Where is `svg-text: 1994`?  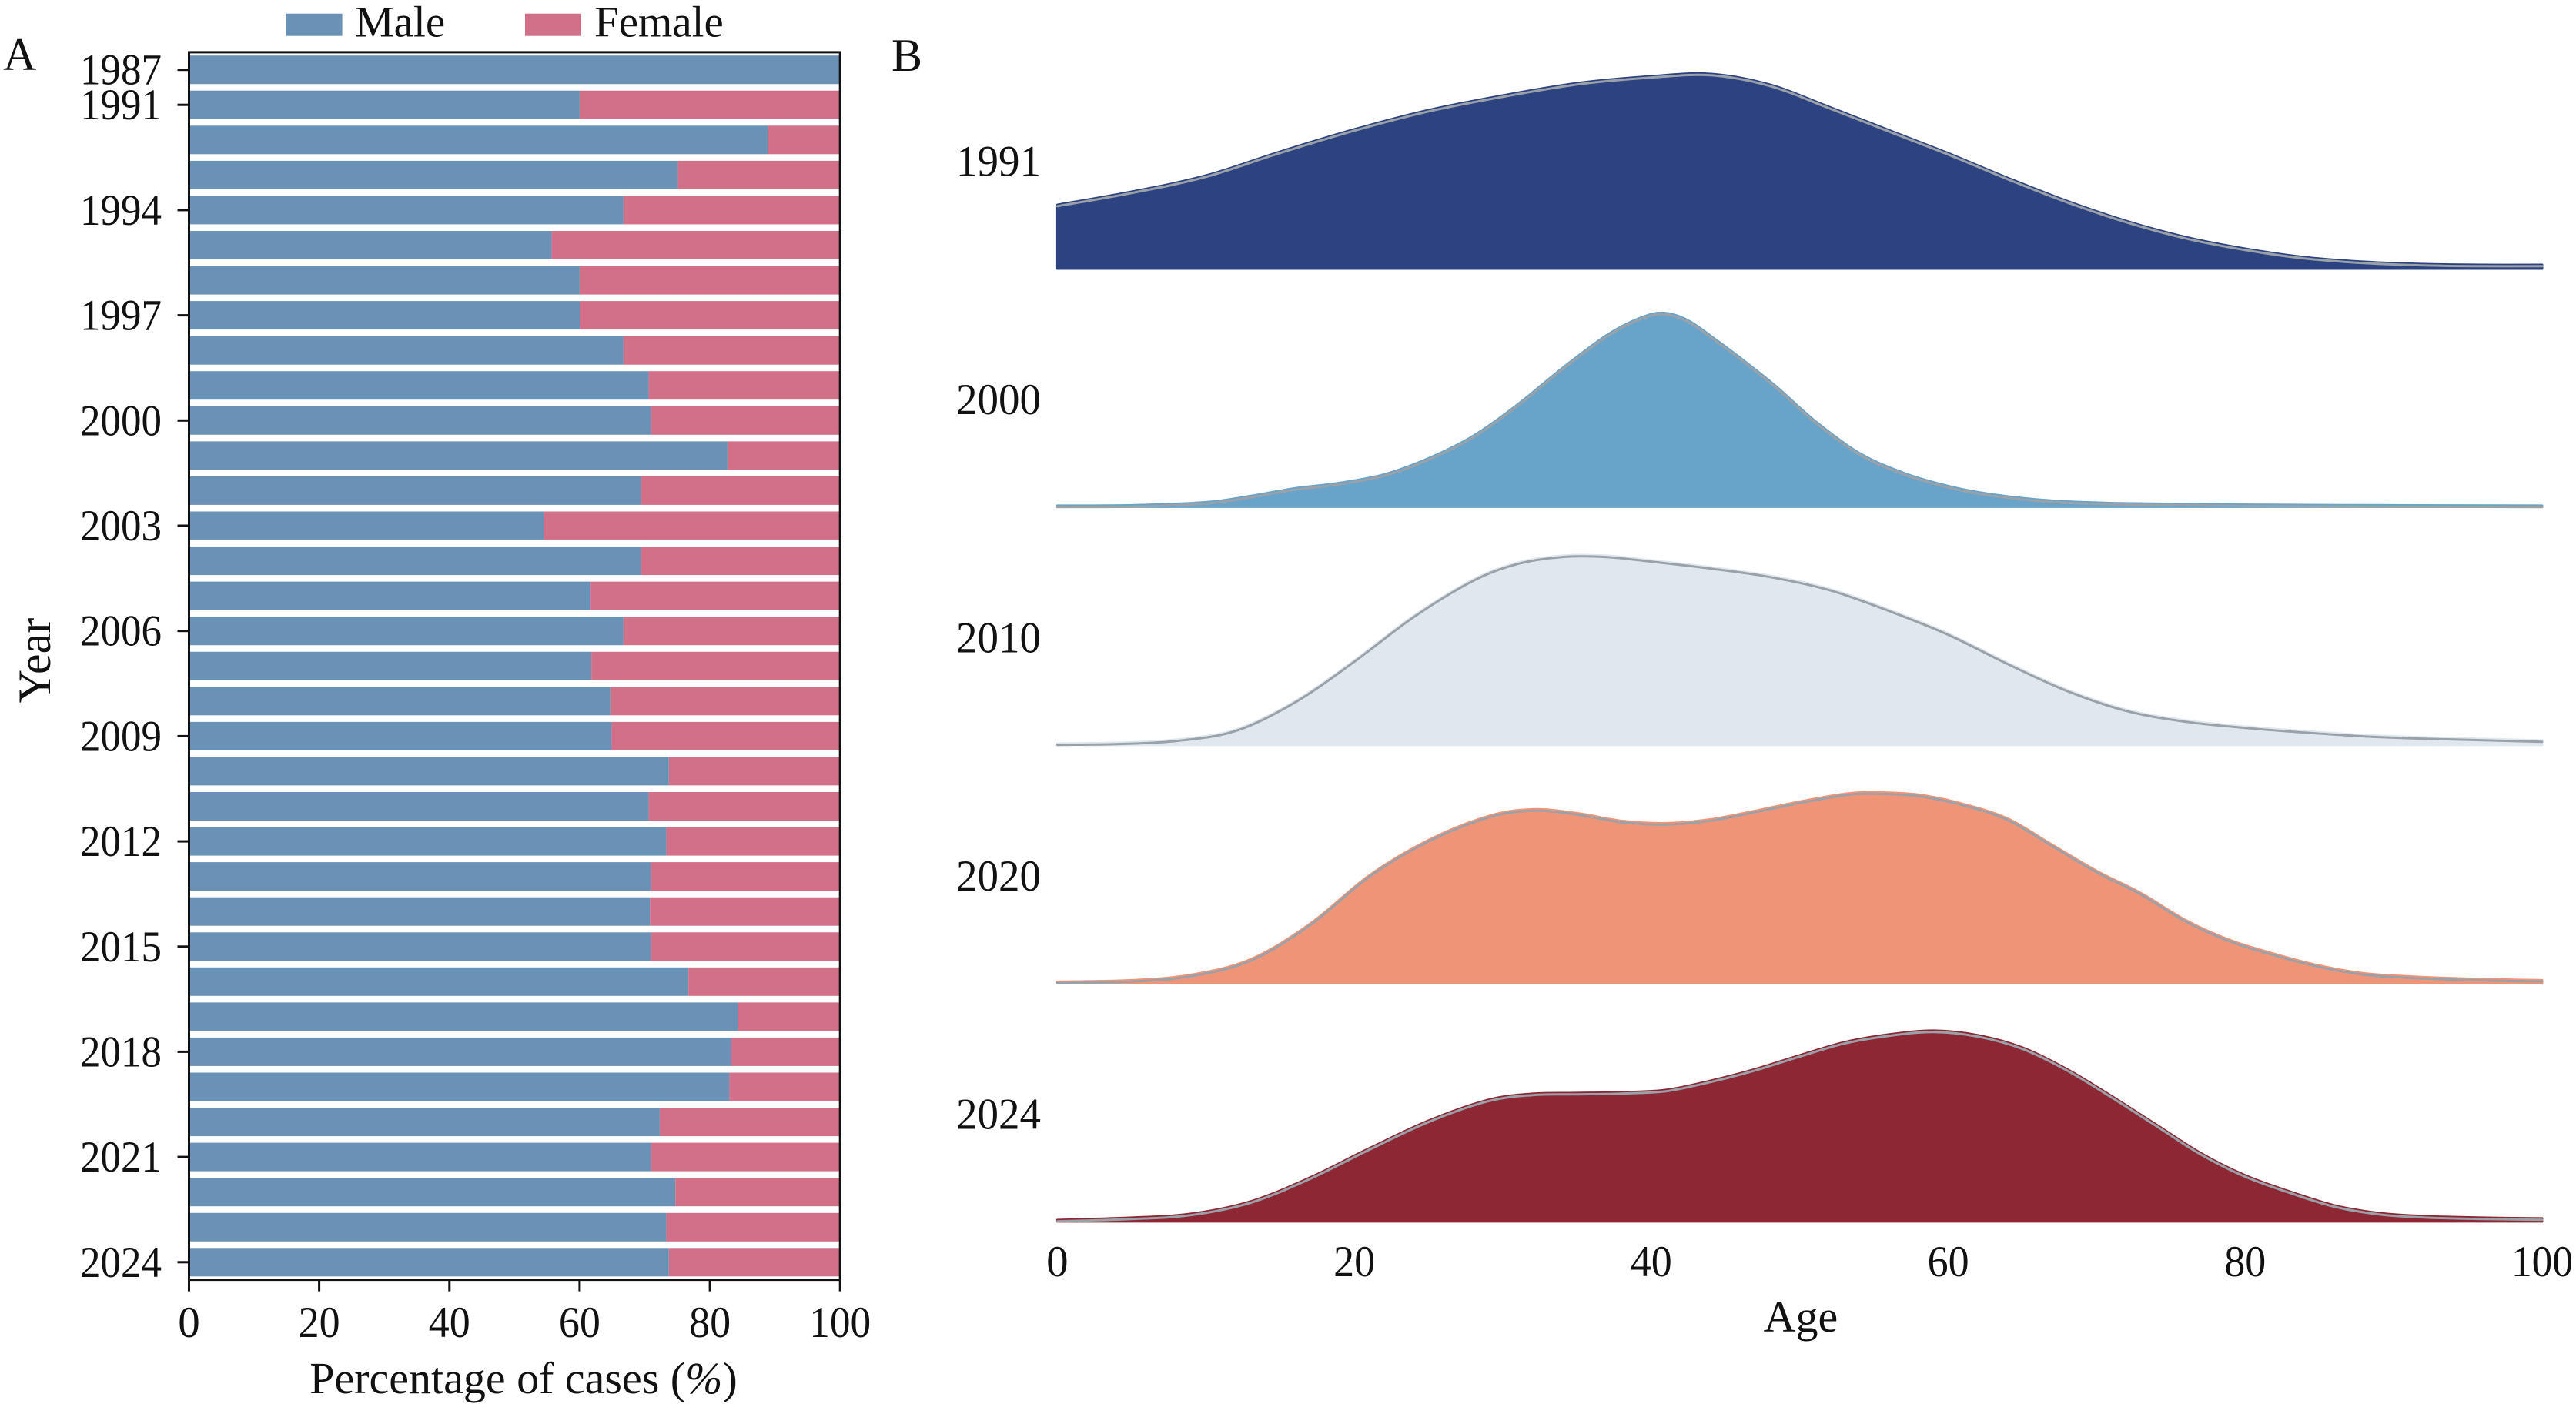
svg-text: 1994 is located at coordinates (121, 211).